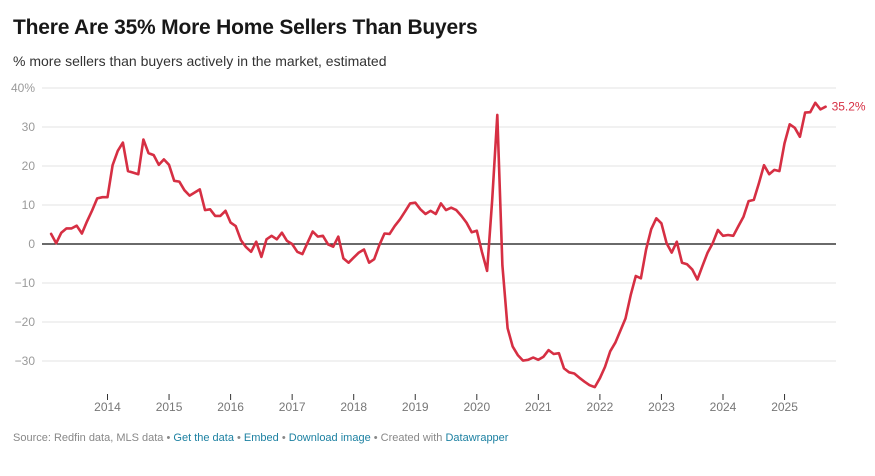 This screenshot has height=476, width=875. What do you see at coordinates (169, 407) in the screenshot?
I see `x-tick-label: 2015` at bounding box center [169, 407].